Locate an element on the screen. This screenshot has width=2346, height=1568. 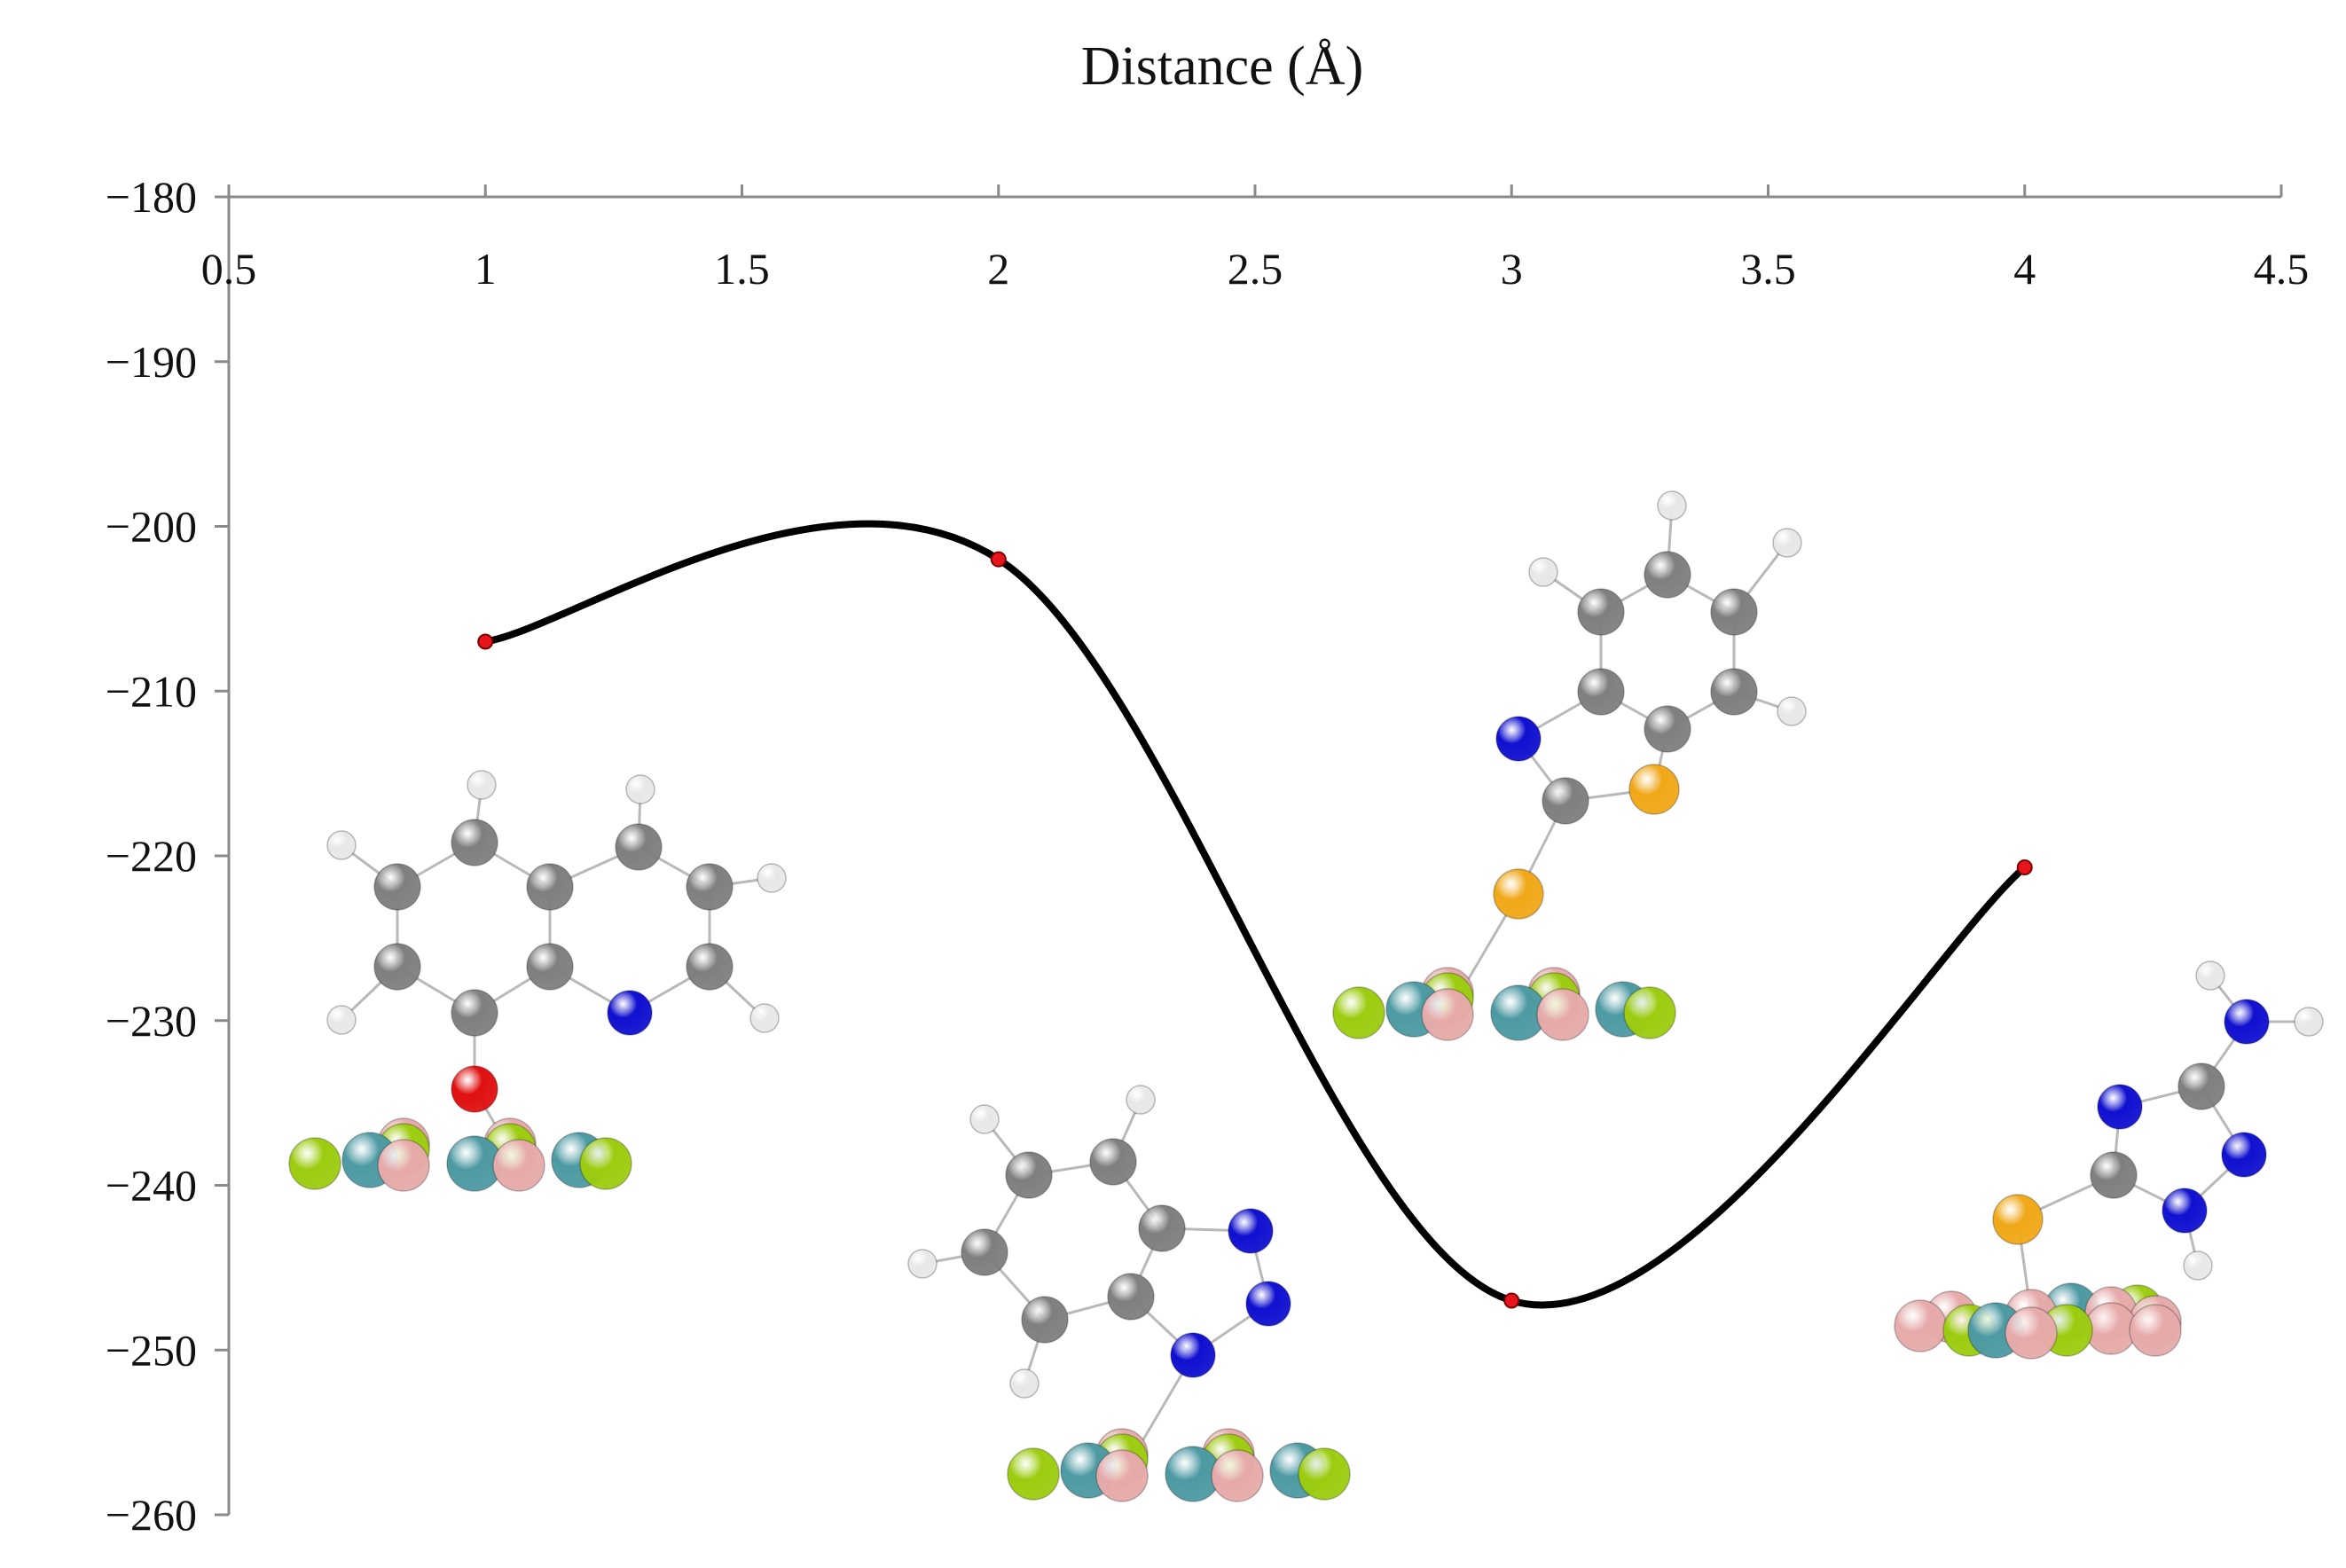
x-tick-label: 1 is located at coordinates (486, 269).